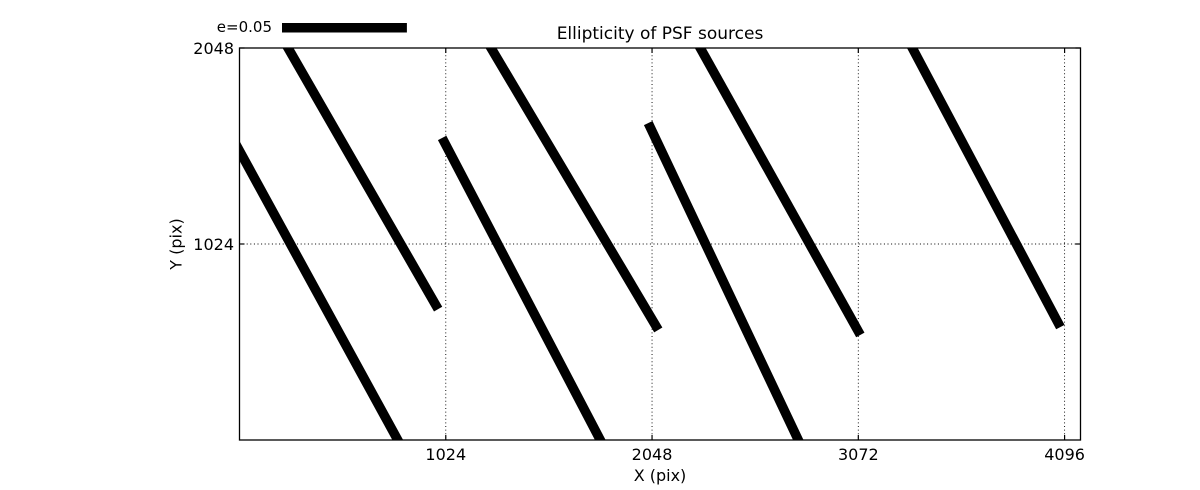 This screenshot has height=490, width=1200. Describe the element at coordinates (660, 34) in the screenshot. I see `chart-title: Ellipticity of PSF sources` at that location.